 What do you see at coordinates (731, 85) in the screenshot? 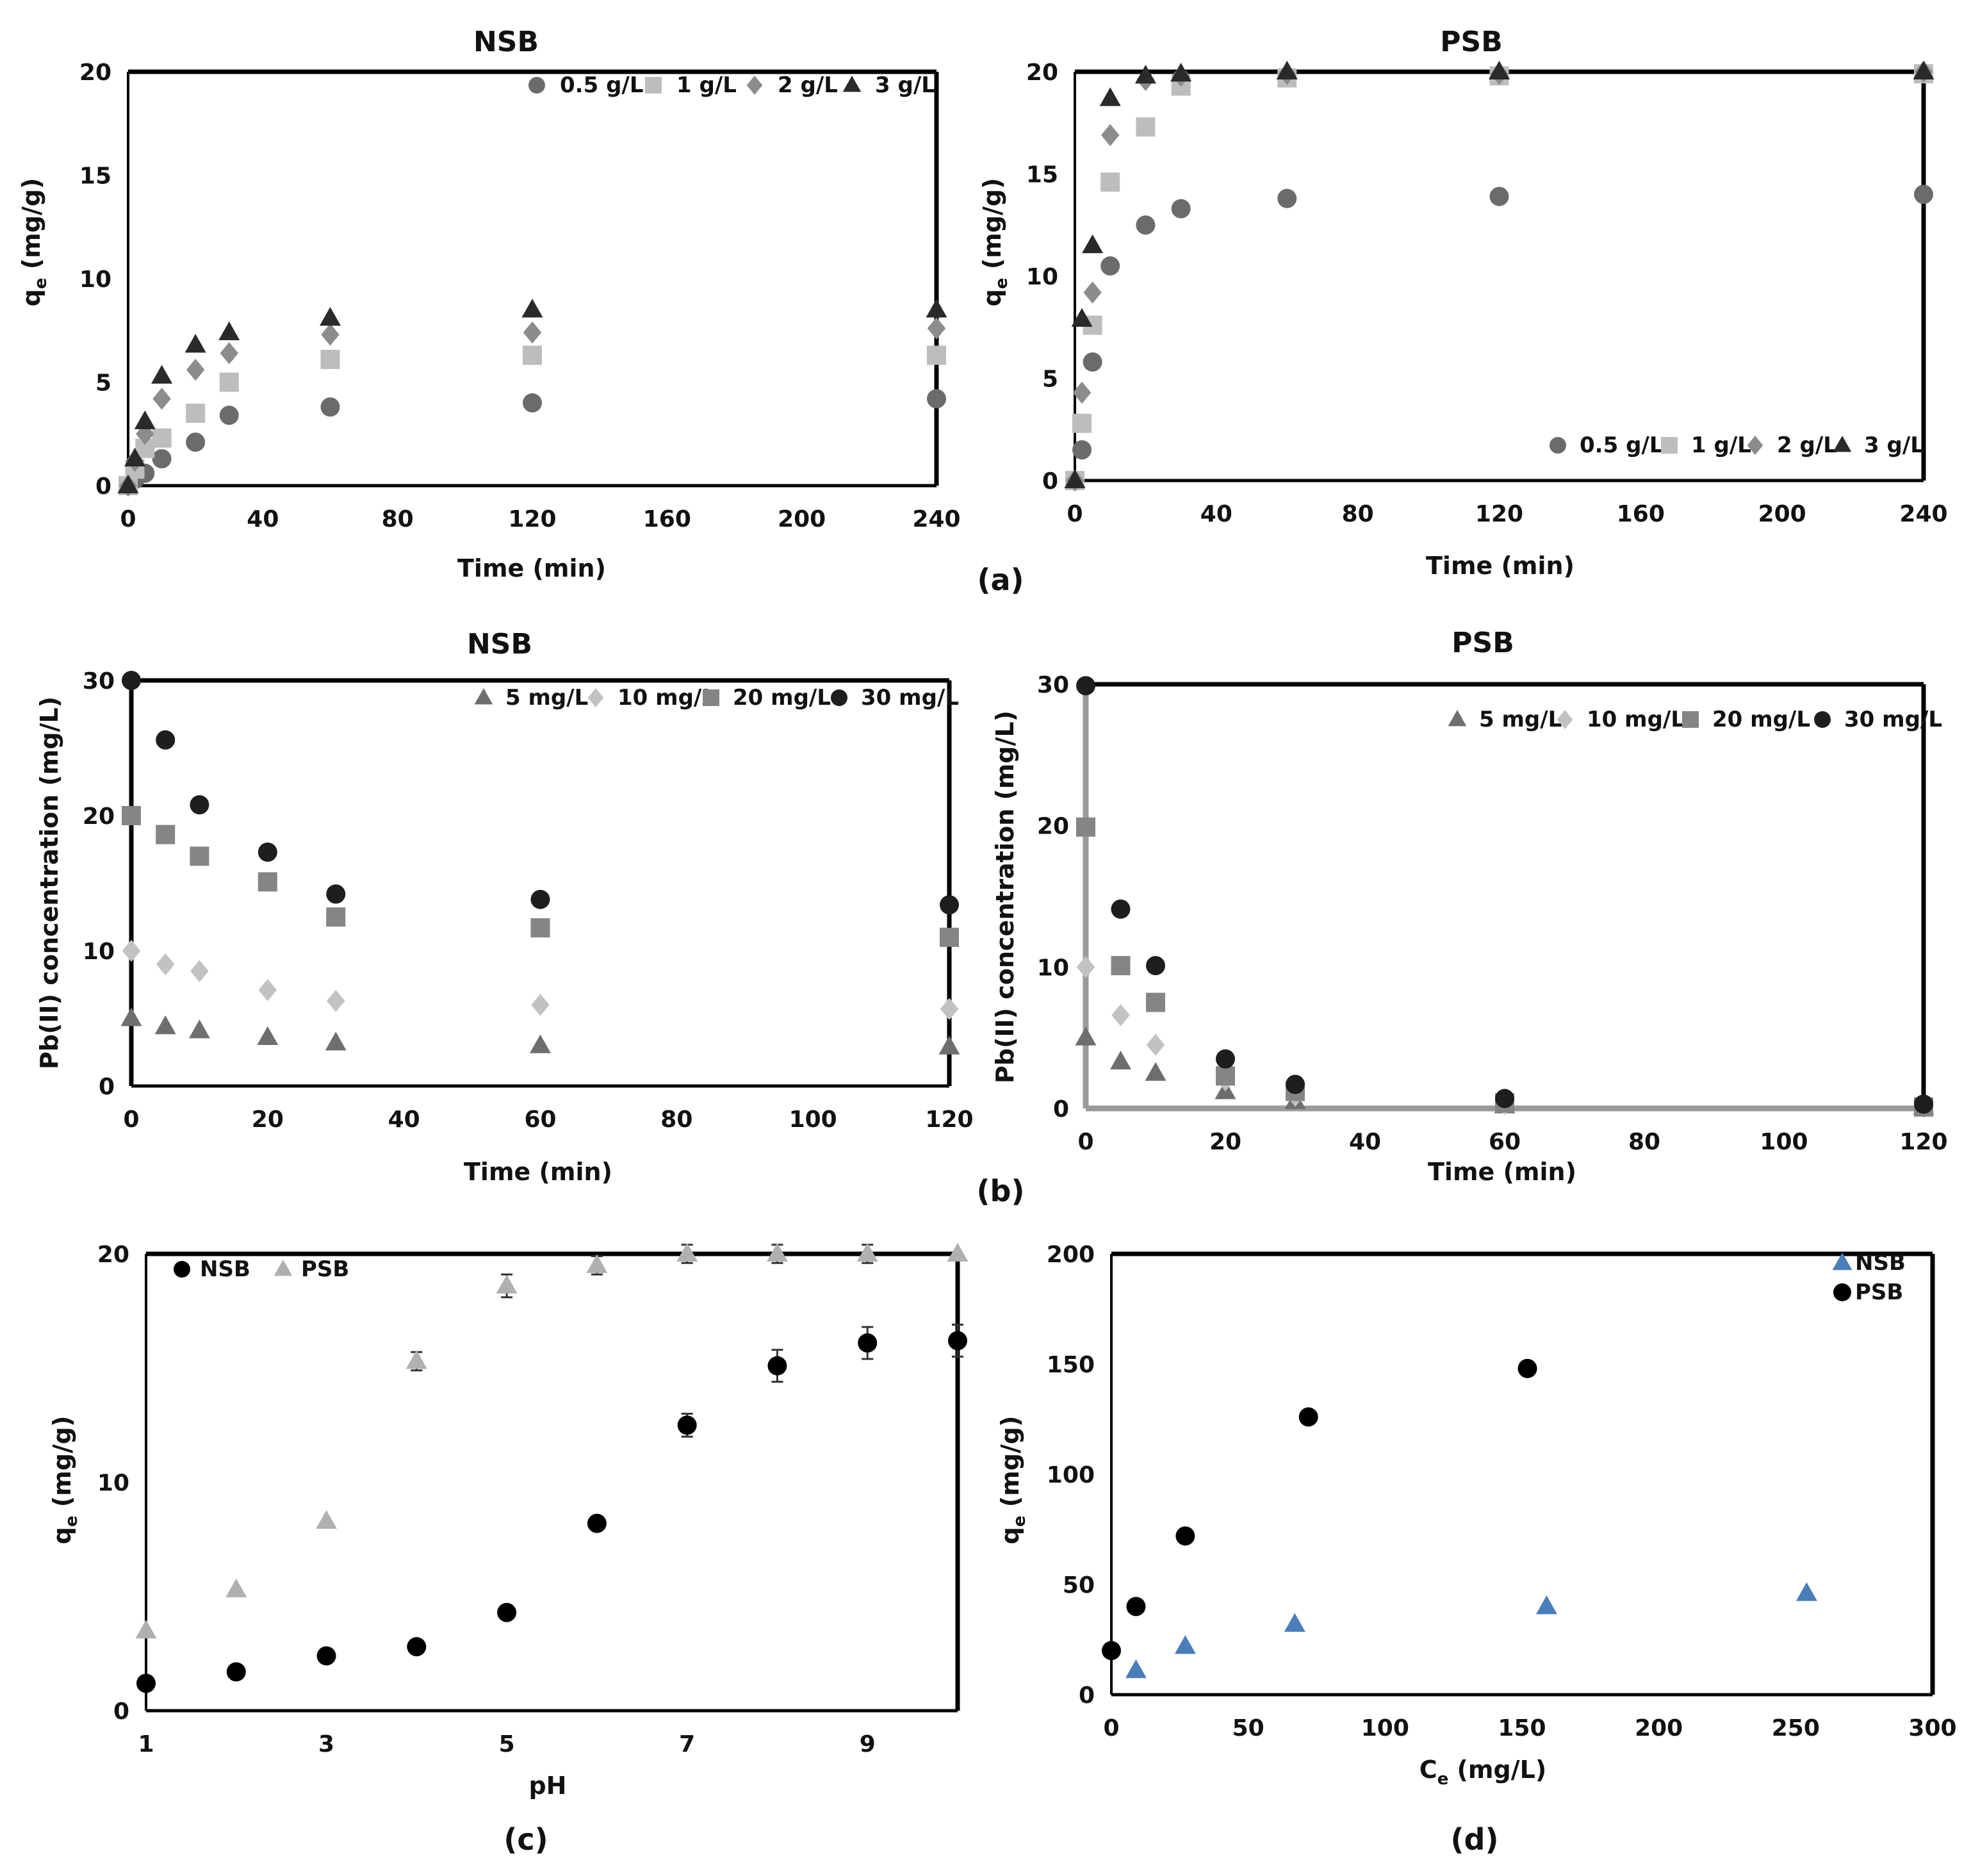
I see `legend: 0.5 g/L 1 g/L 2 g/L 3 g/L` at bounding box center [731, 85].